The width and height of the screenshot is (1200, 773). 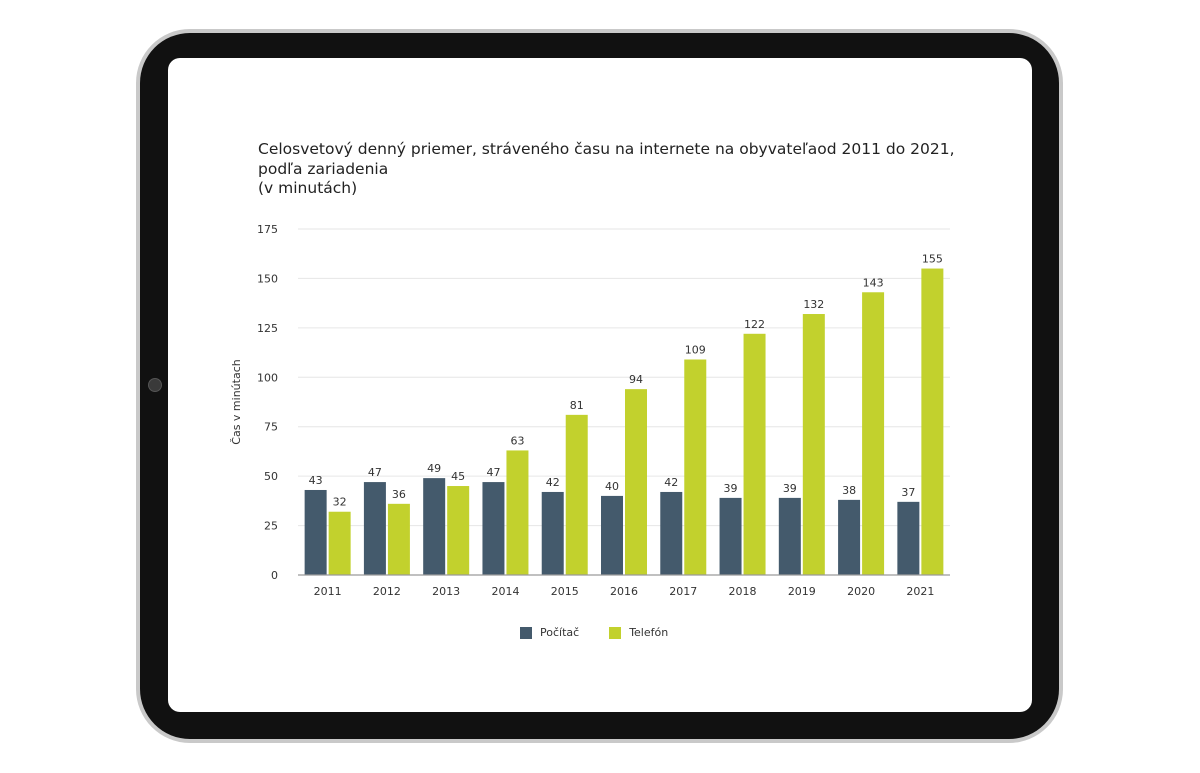 What do you see at coordinates (267, 377) in the screenshot?
I see `y-tick-label: 100` at bounding box center [267, 377].